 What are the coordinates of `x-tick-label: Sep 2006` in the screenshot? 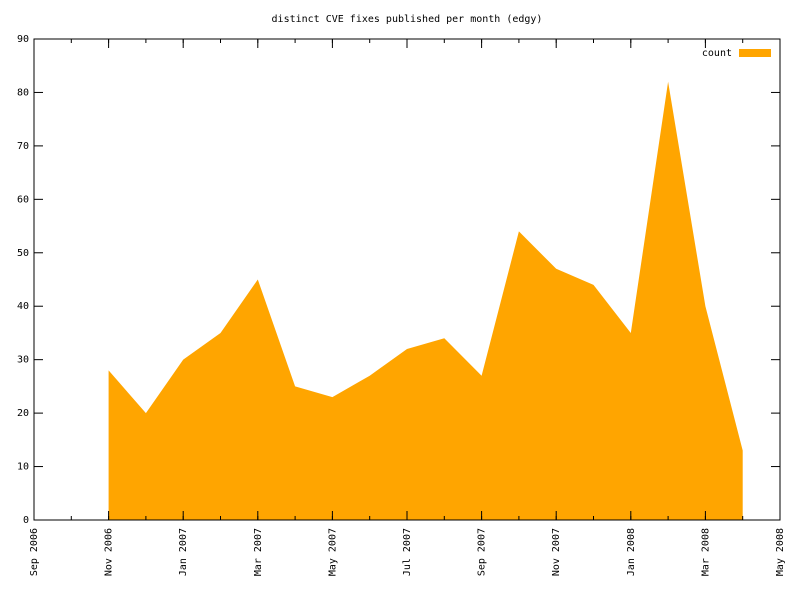 It's located at (34, 552).